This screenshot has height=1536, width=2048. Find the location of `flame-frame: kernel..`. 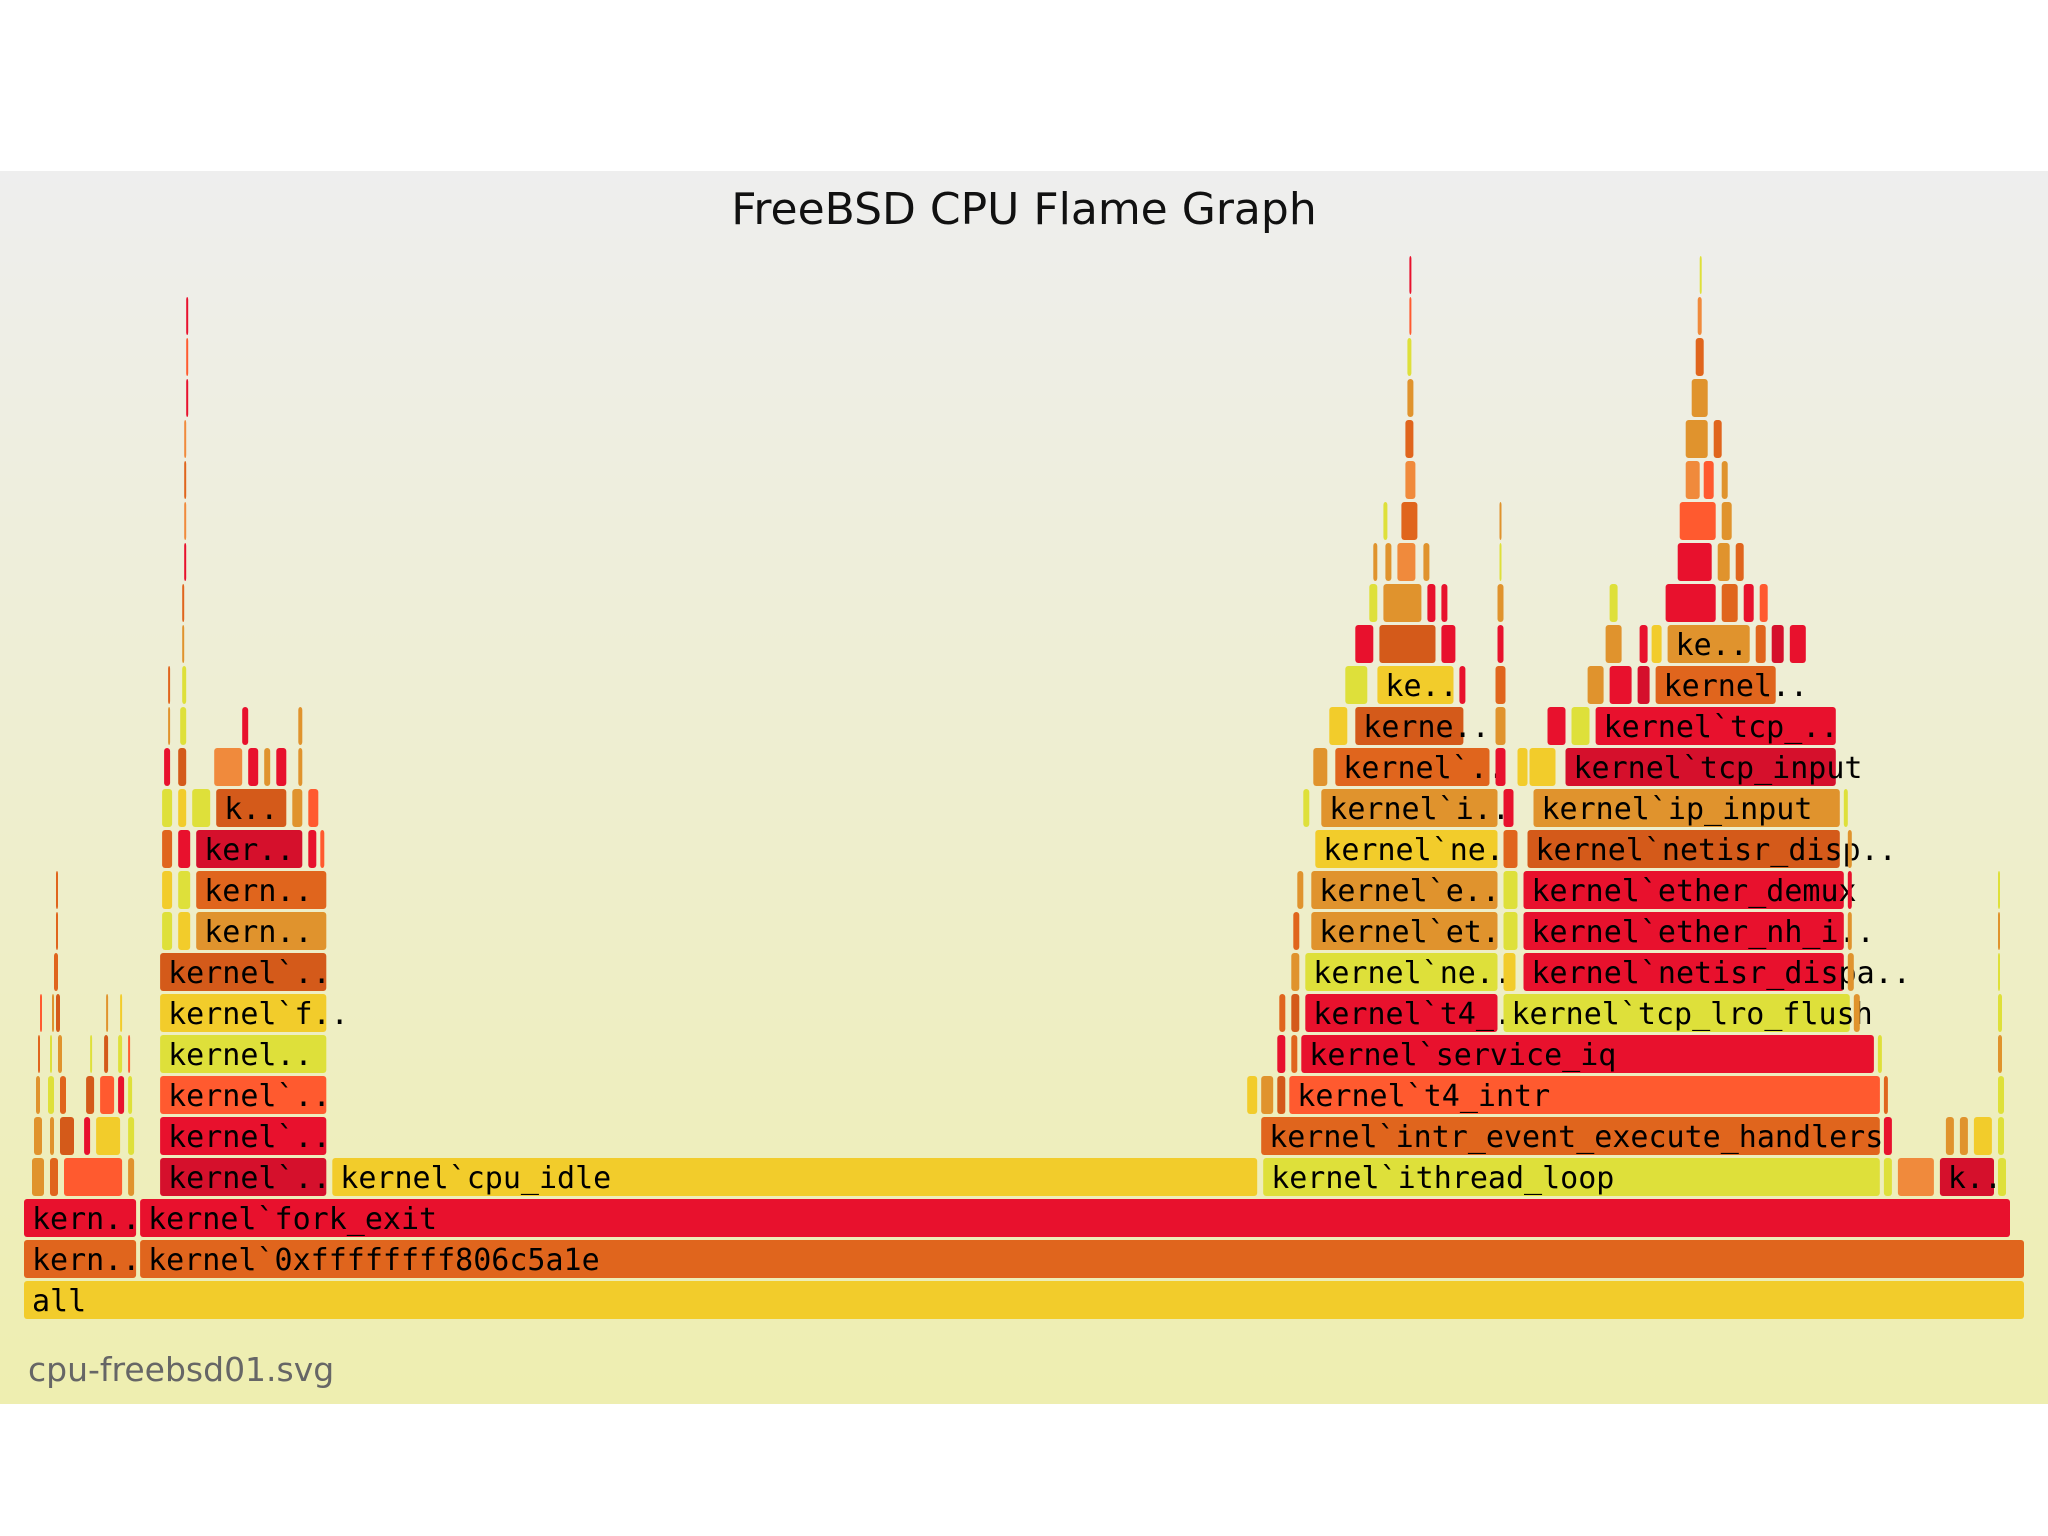

flame-frame: kernel.. is located at coordinates (243, 1054).